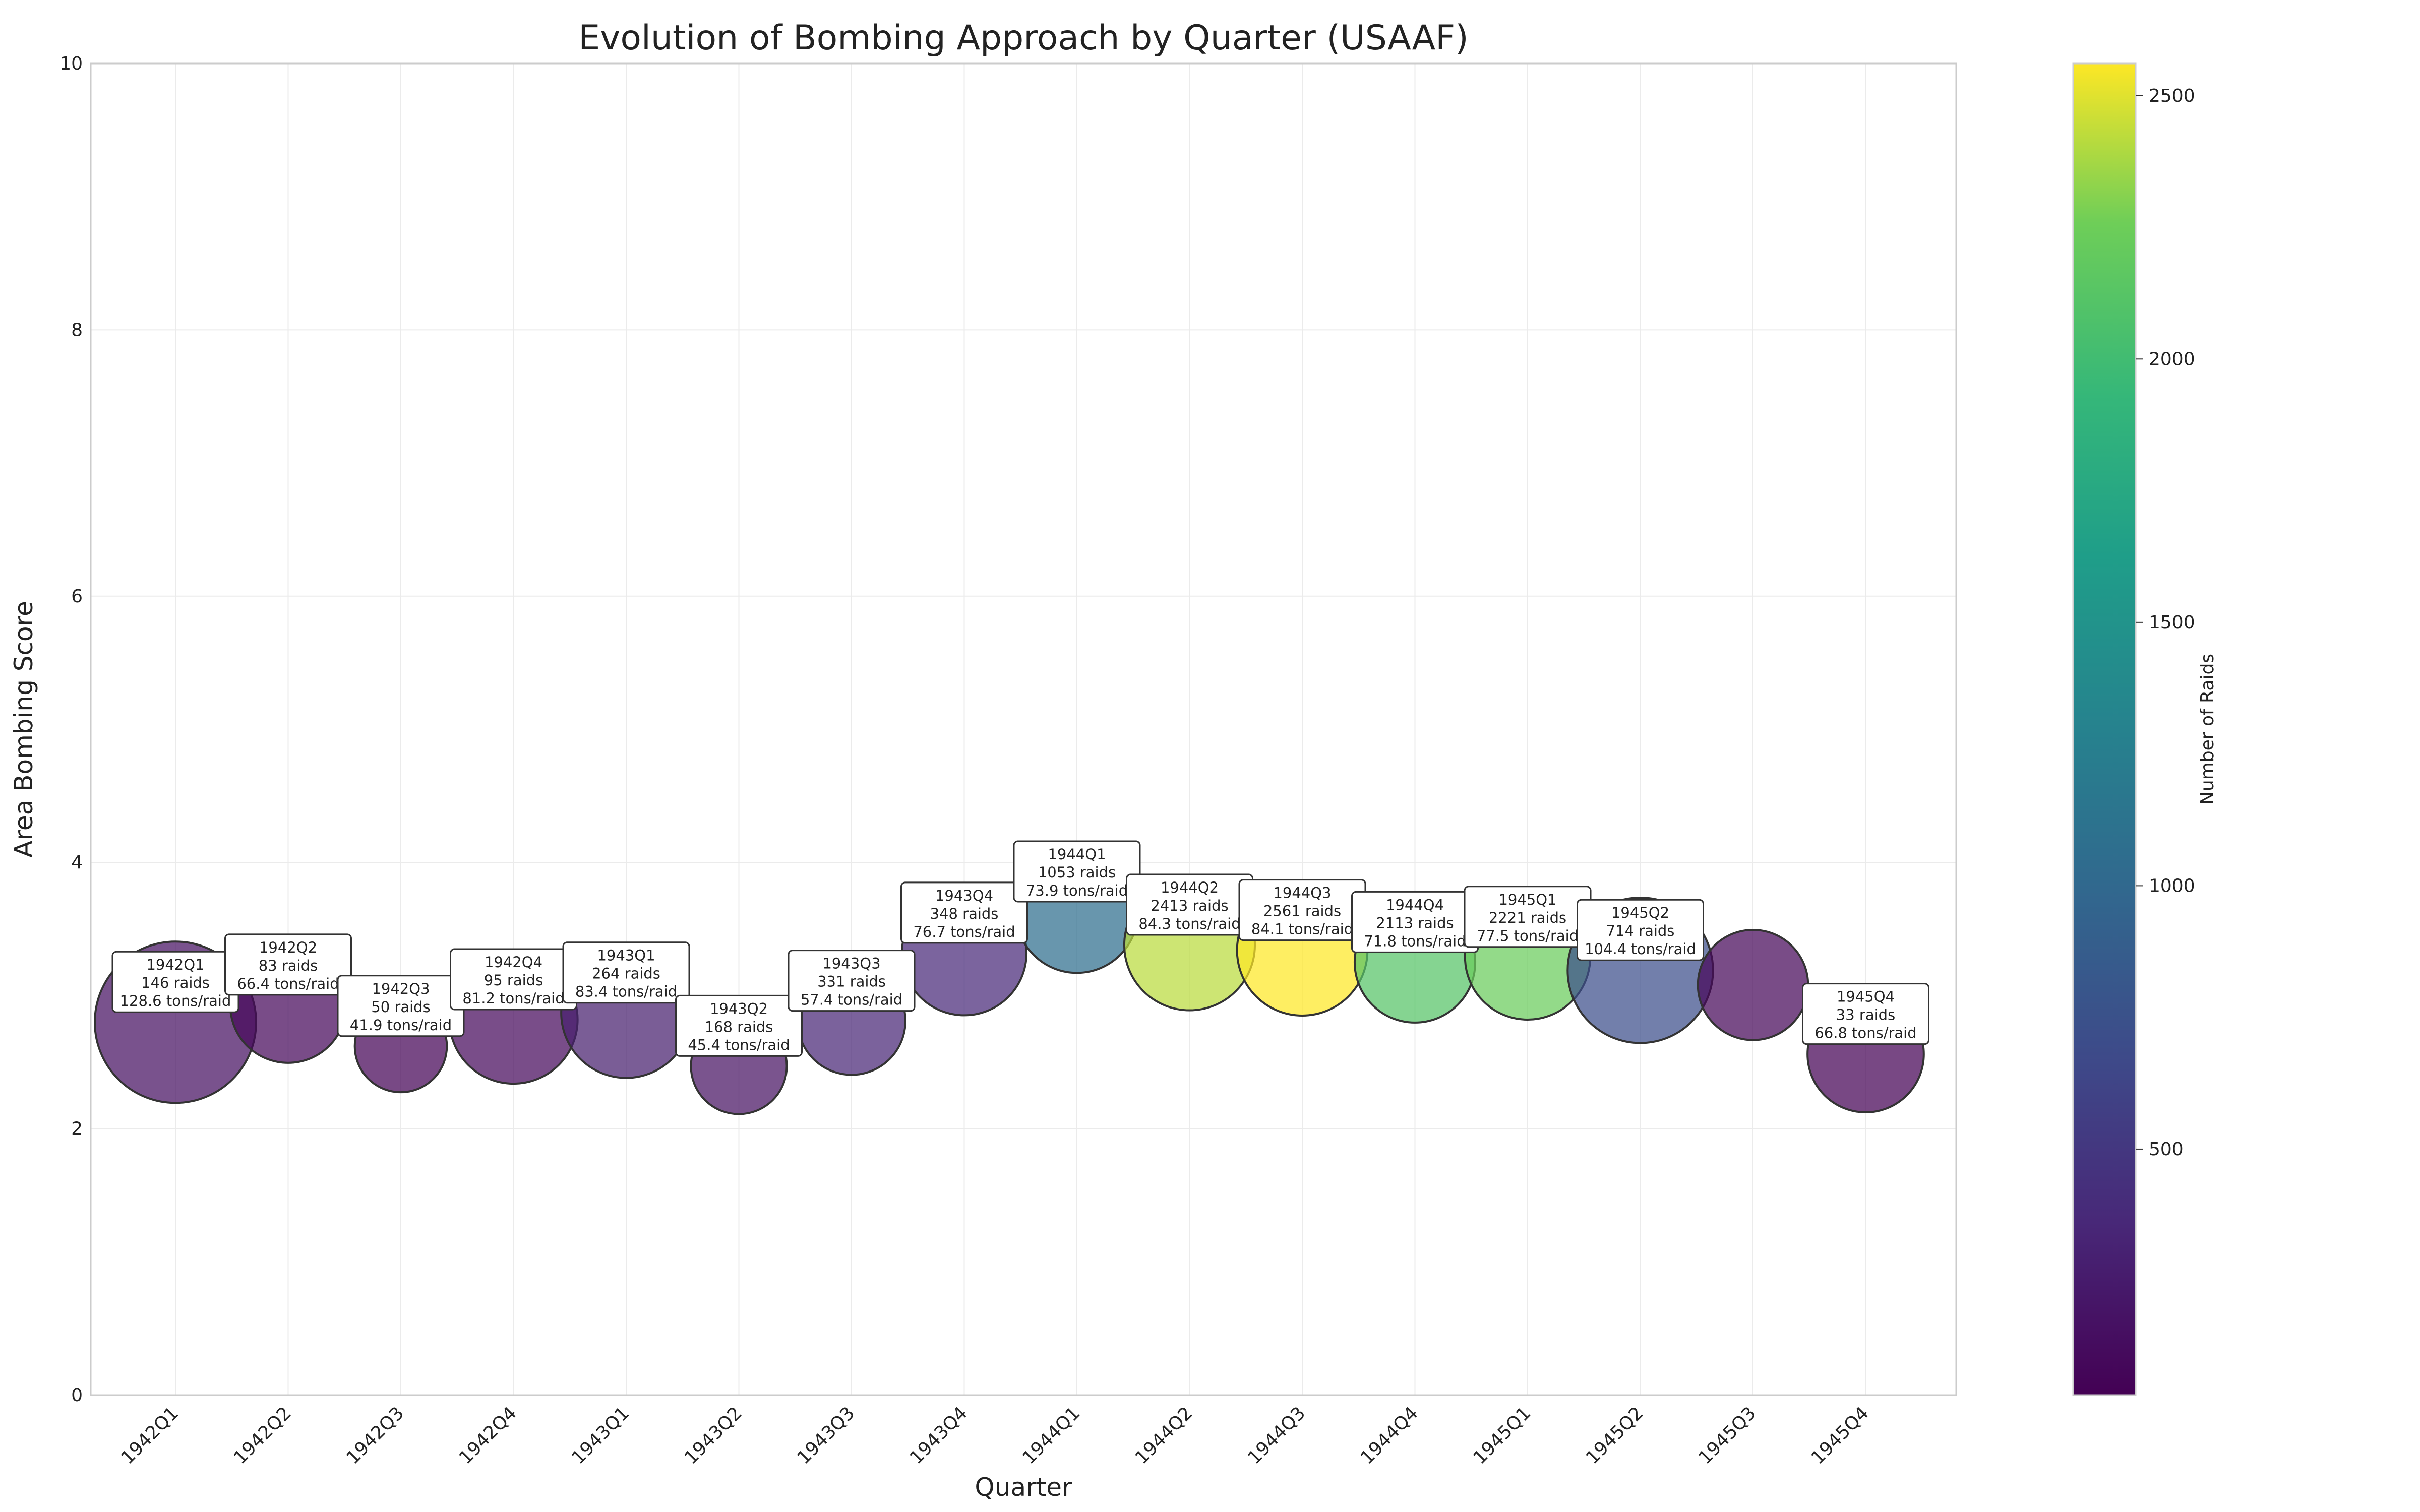 This screenshot has height=1512, width=2420. What do you see at coordinates (1077, 891) in the screenshot?
I see `annotation-text: 73.9 tons/raid` at bounding box center [1077, 891].